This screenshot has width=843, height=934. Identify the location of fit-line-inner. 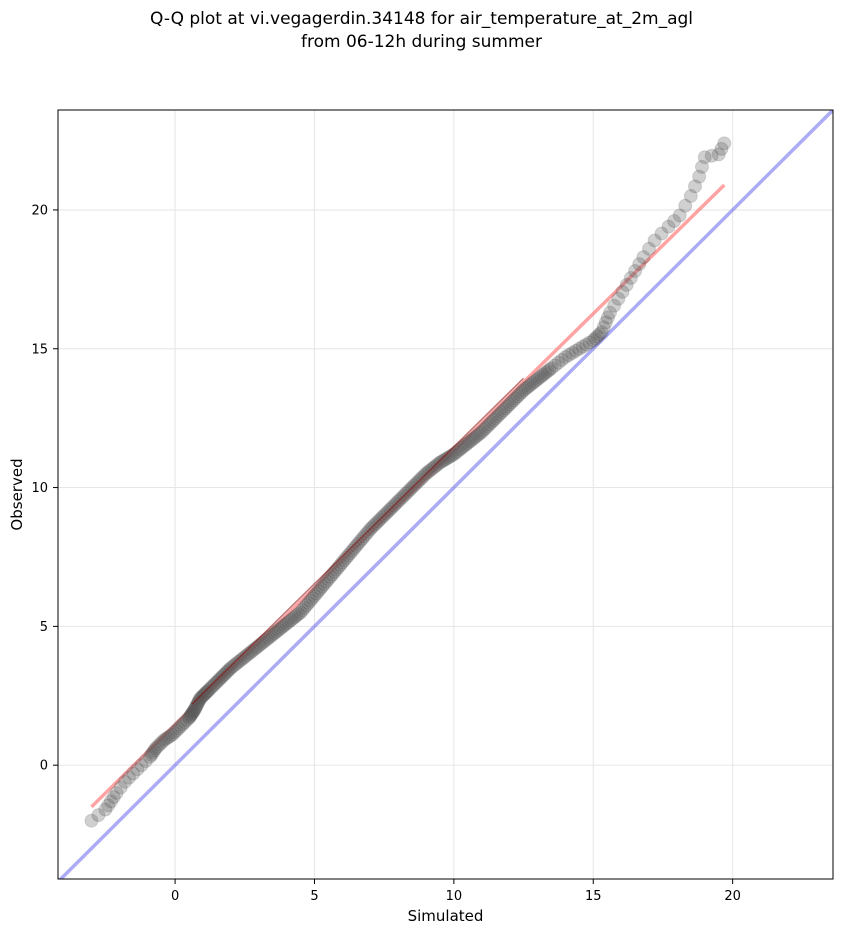
(358, 541).